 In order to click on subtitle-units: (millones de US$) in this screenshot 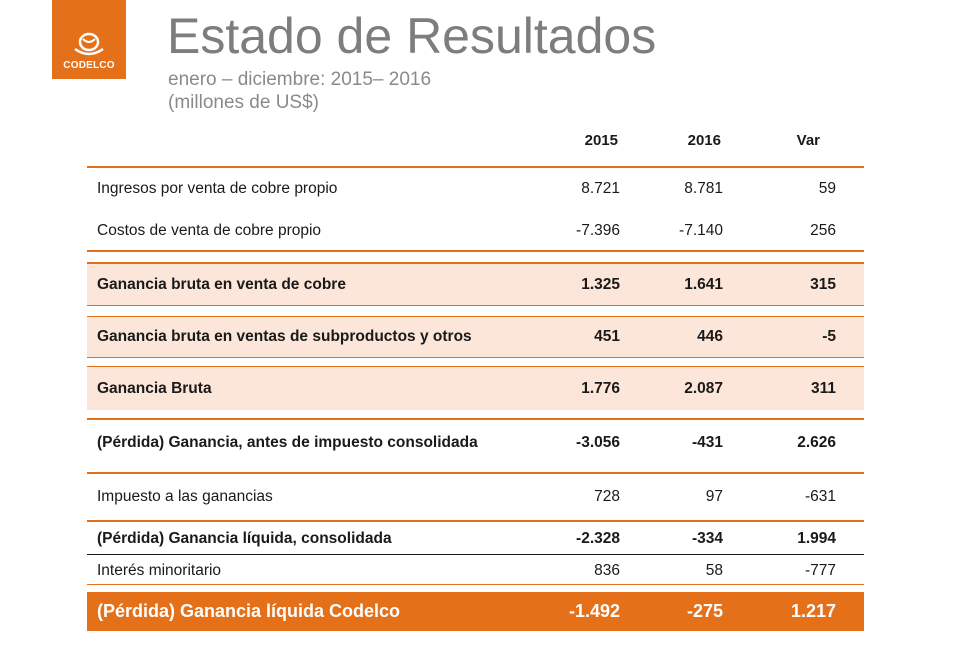, I will do `click(243, 102)`.